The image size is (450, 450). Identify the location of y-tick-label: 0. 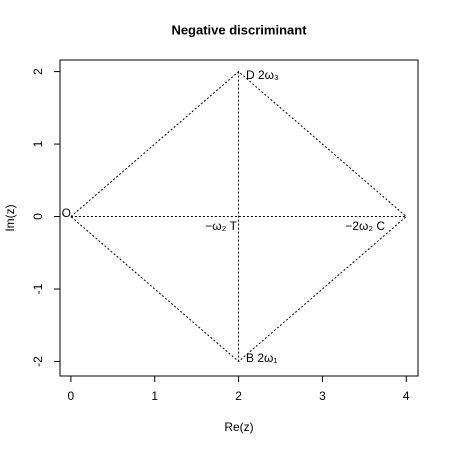
(38, 216).